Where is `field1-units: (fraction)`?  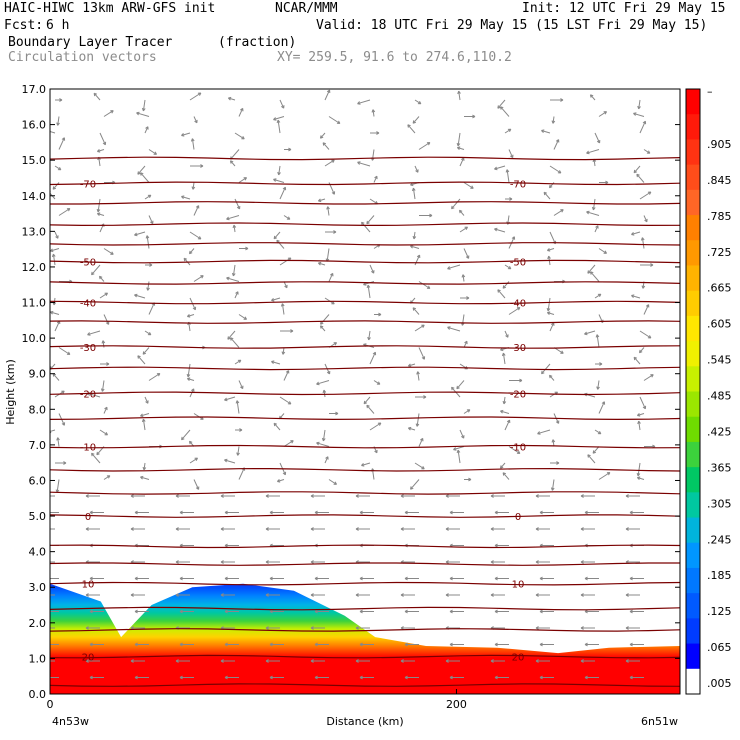
field1-units: (fraction) is located at coordinates (257, 42).